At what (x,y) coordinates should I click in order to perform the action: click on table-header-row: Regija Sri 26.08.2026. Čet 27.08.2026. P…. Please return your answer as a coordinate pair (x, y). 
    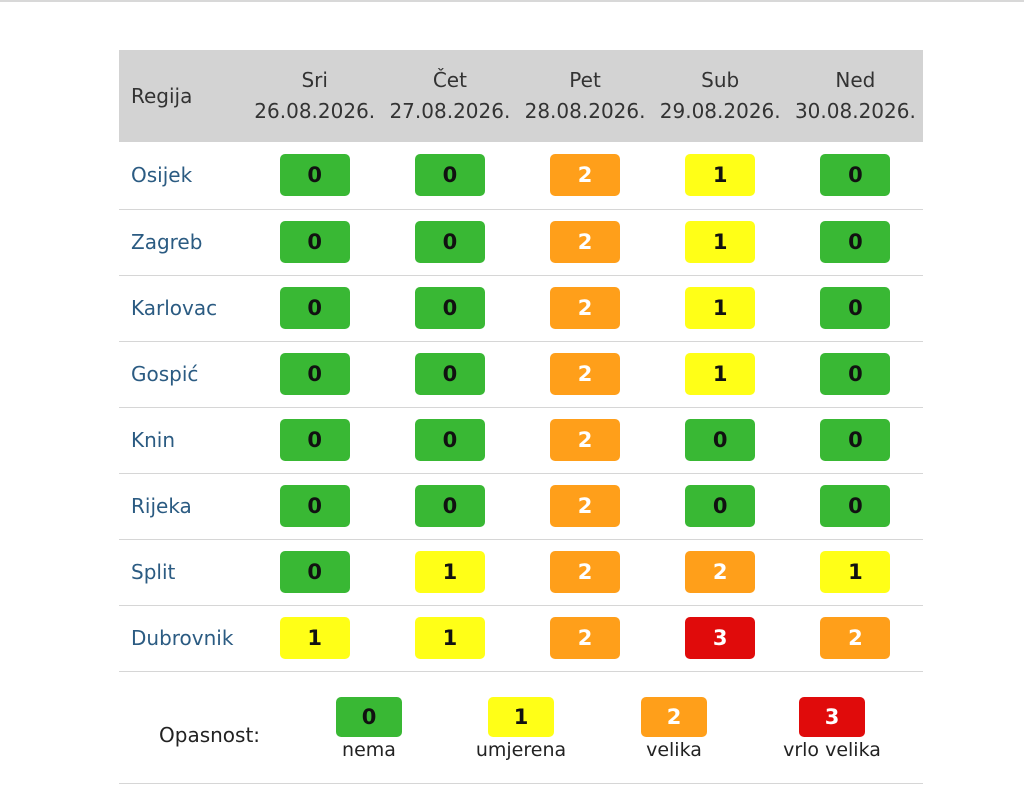
    Looking at the image, I should click on (521, 96).